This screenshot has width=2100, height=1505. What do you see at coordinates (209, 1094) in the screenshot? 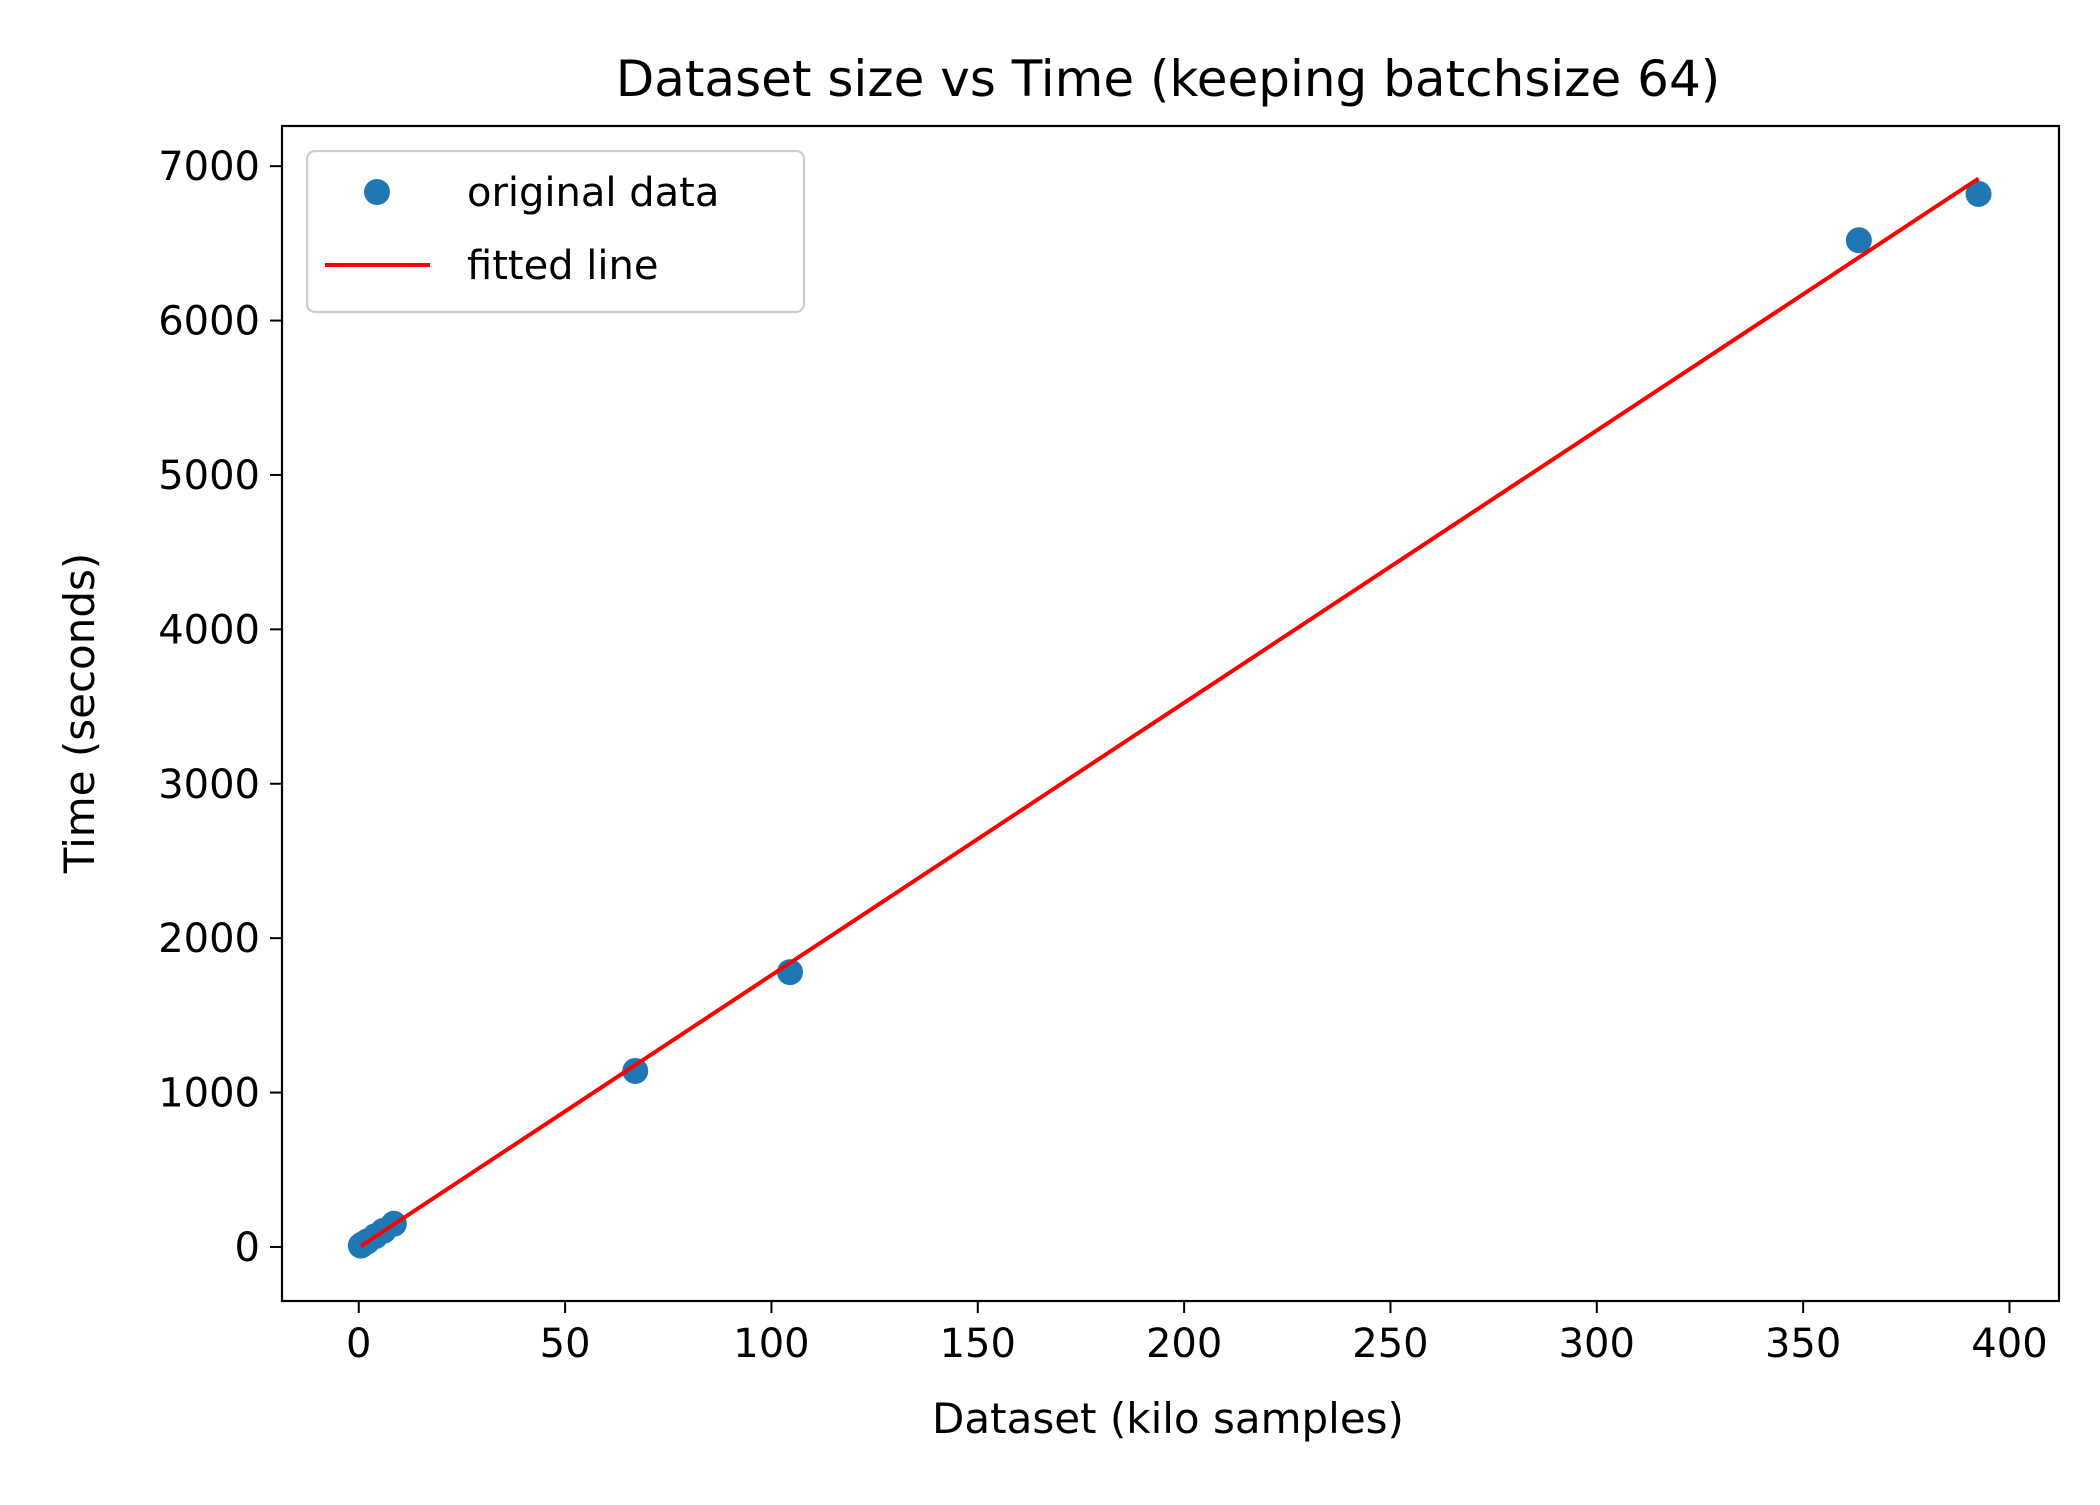
I see `y-tick-label: 1000` at bounding box center [209, 1094].